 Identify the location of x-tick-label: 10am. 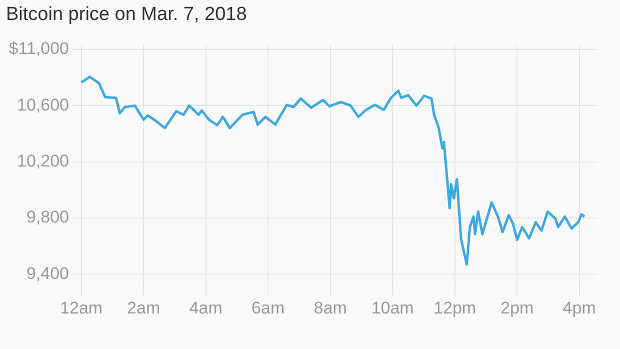
(392, 308).